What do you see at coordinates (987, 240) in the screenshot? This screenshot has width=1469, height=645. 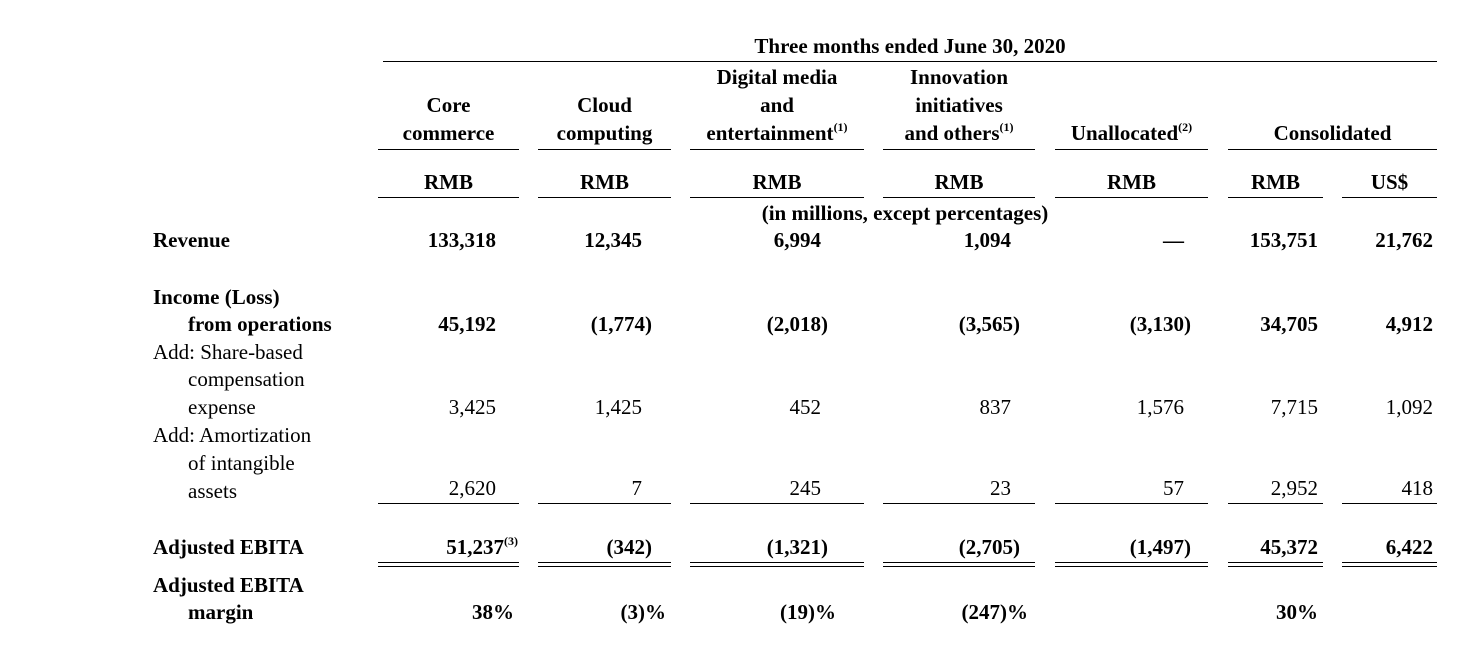 I see `revenue-innovation: 1,094` at bounding box center [987, 240].